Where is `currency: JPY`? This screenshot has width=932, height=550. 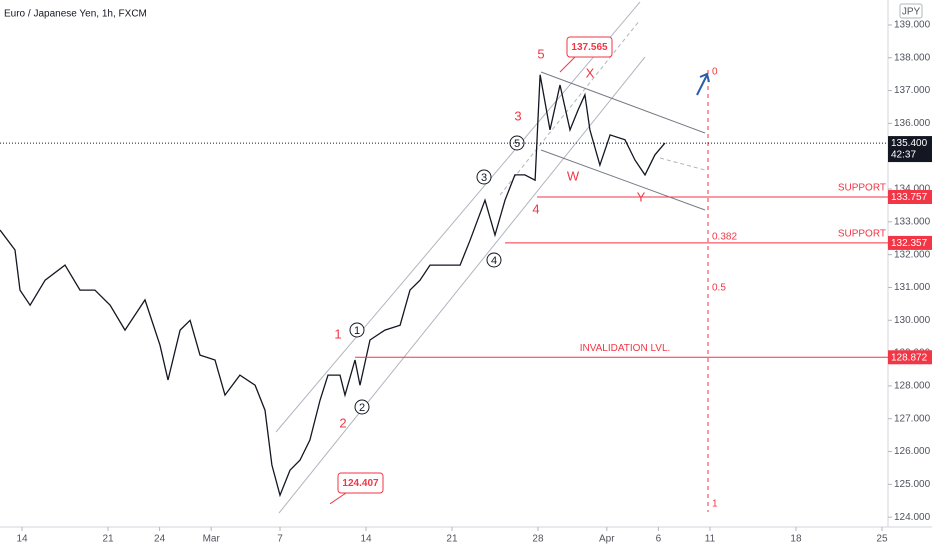 currency: JPY is located at coordinates (911, 12).